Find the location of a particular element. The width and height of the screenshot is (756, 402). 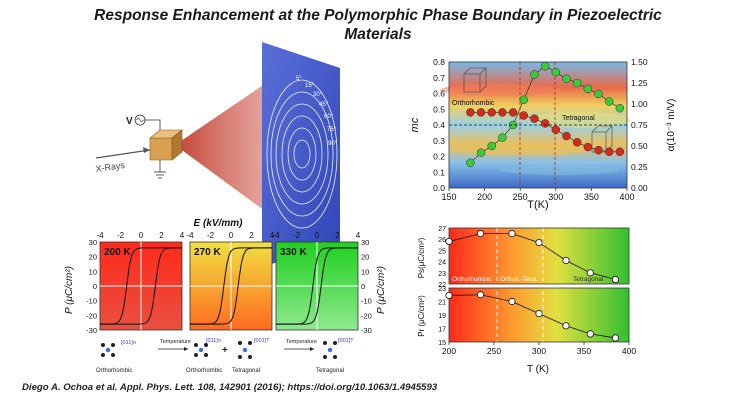

e-tick-label-0-3: 2 is located at coordinates (161, 235).